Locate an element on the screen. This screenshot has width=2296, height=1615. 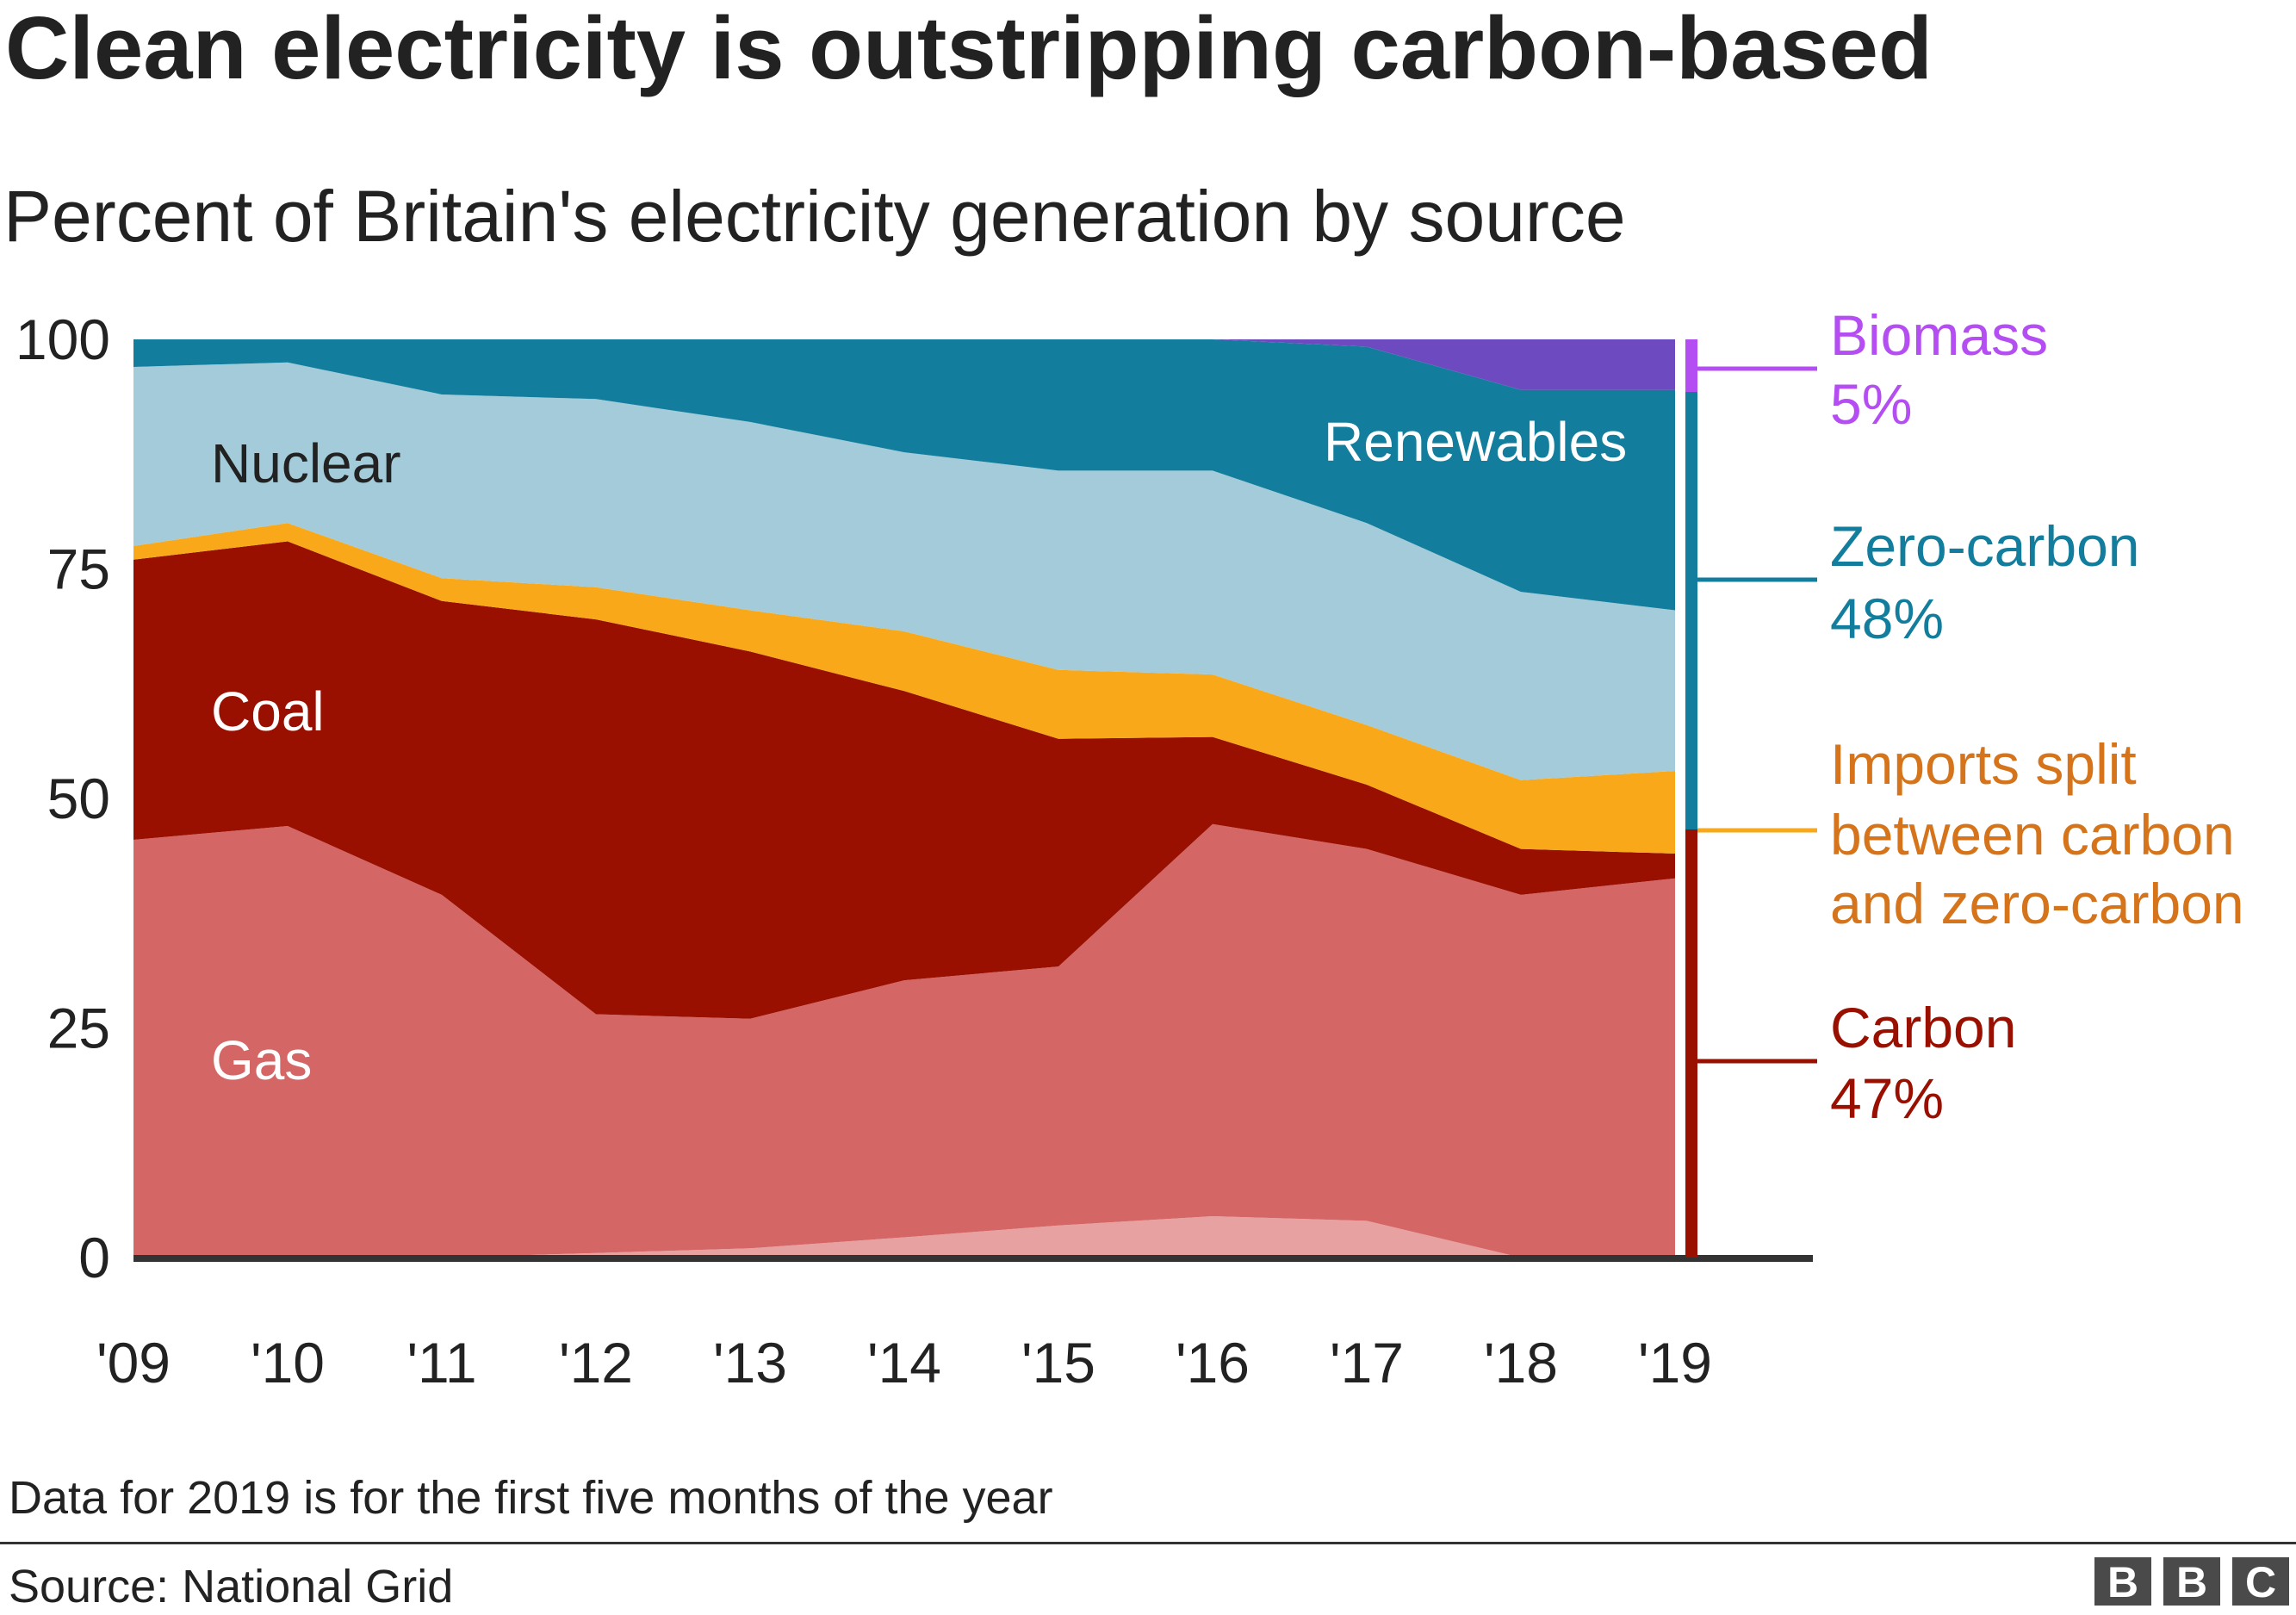
source-text: Source: National Grid is located at coordinates (231, 1586).